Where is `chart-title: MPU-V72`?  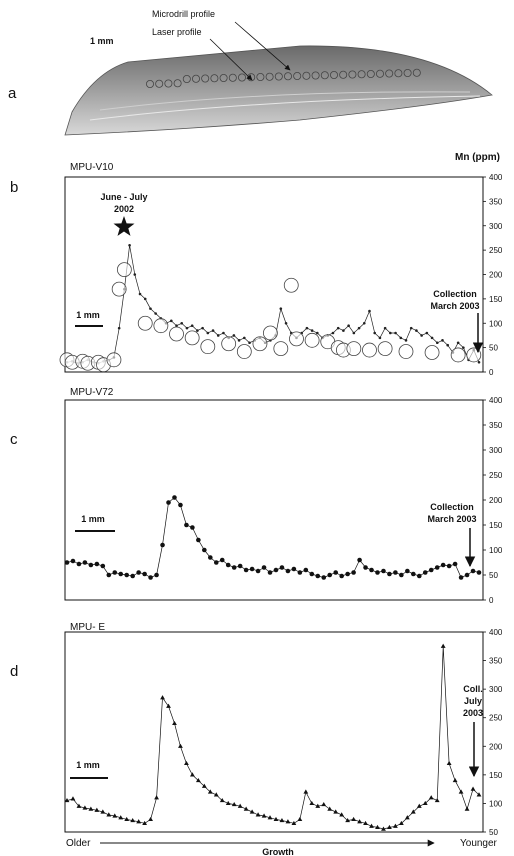
chart-title: MPU-V72 is located at coordinates (92, 392).